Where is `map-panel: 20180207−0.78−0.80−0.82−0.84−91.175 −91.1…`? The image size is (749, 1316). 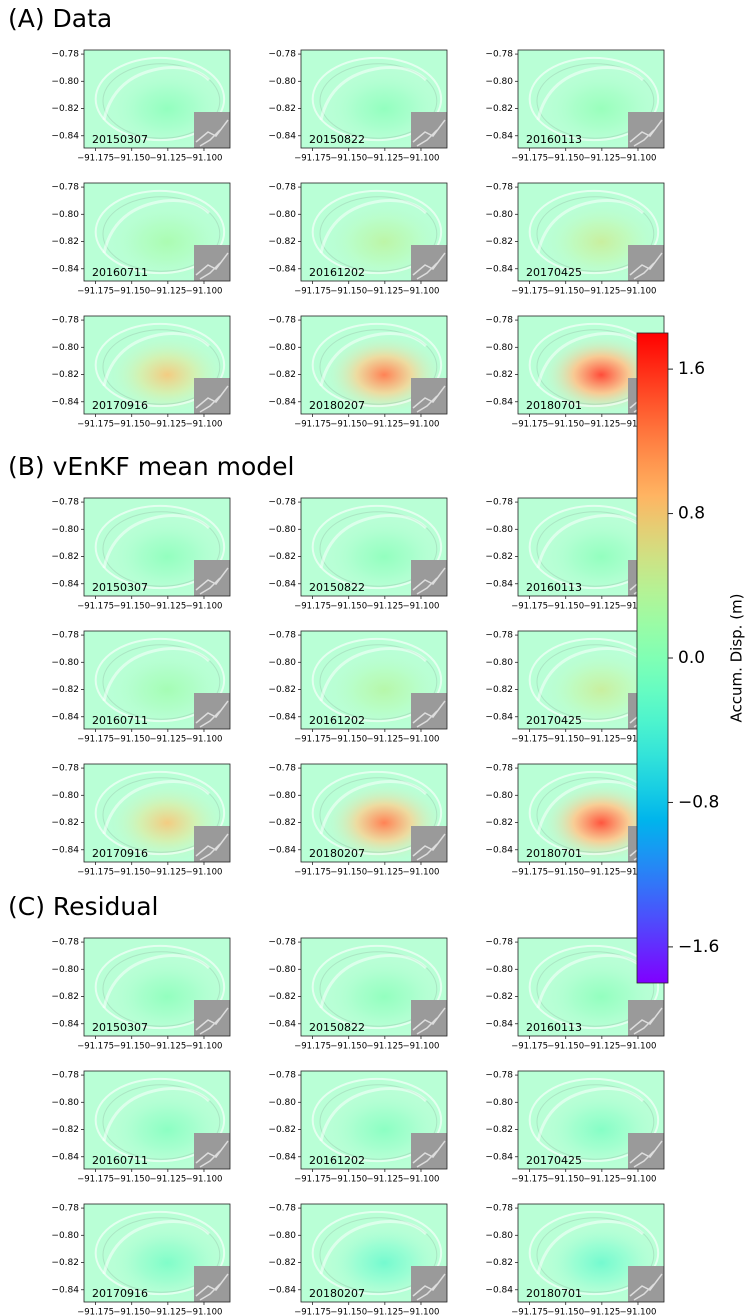
map-panel: 20180207−0.78−0.80−0.82−0.84−91.175 −91.1… is located at coordinates (358, 821).